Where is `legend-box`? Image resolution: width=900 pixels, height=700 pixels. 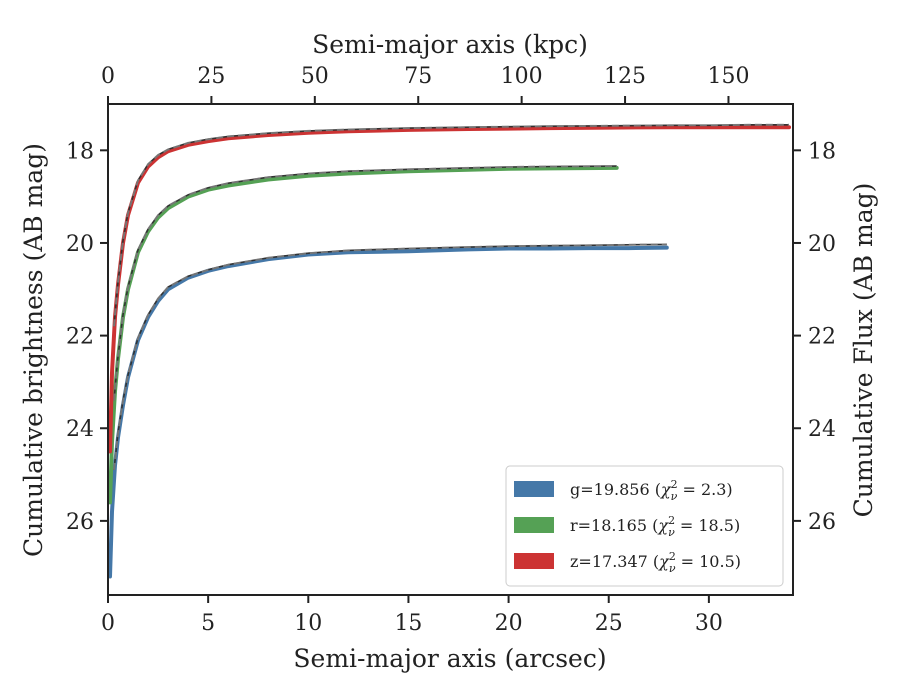 legend-box is located at coordinates (644, 526).